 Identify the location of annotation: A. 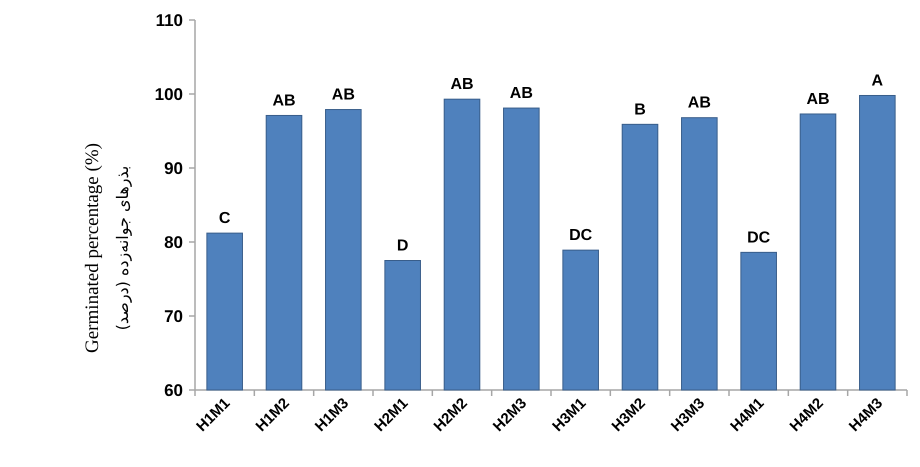
(878, 81).